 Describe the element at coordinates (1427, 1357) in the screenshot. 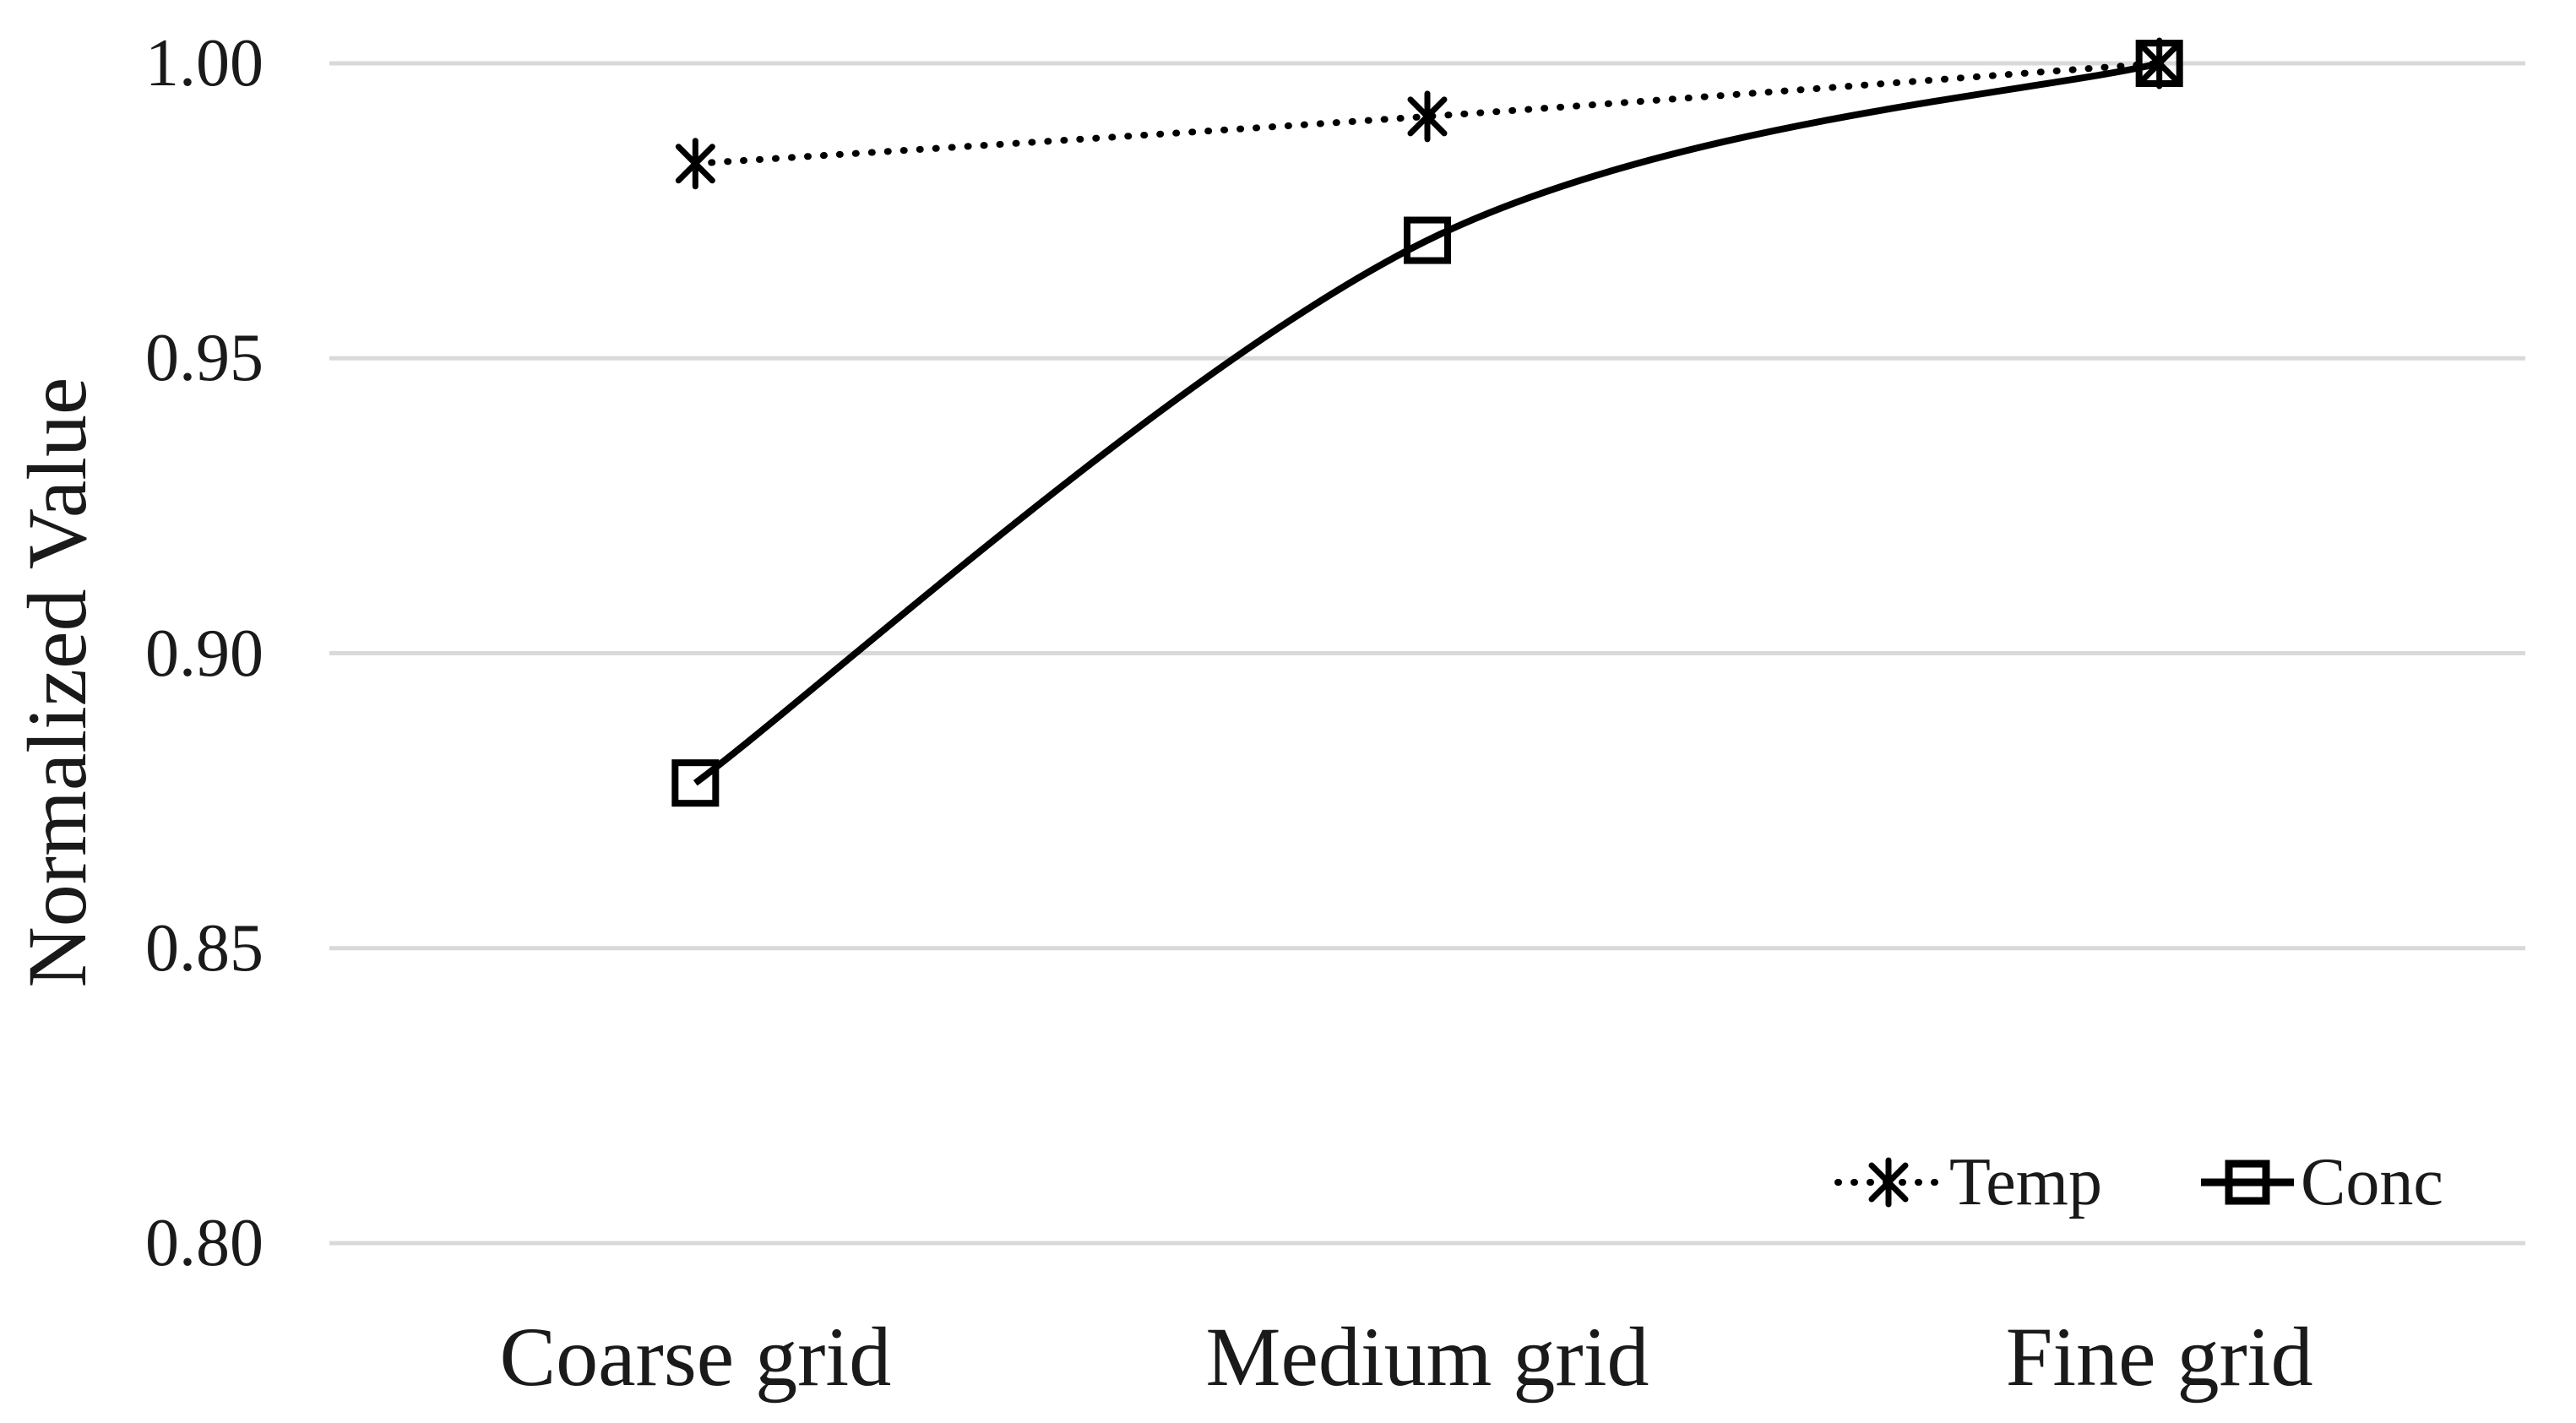

I see `x-category-label-1: Medium grid` at that location.